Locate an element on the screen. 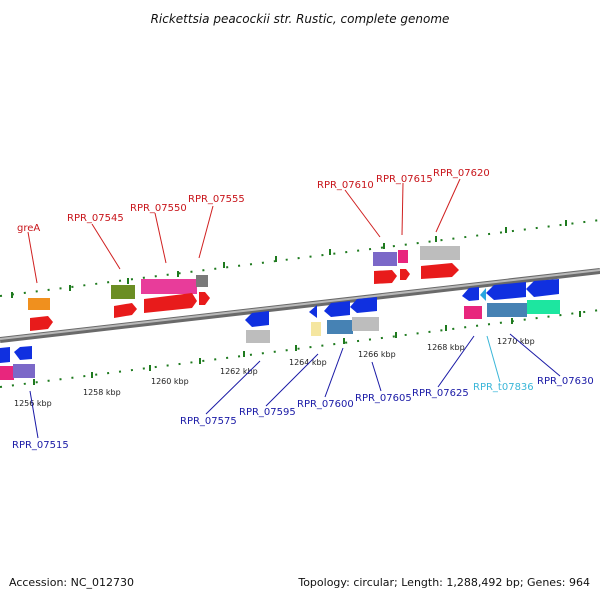 The height and width of the screenshot is (600, 600). tick-label: 1268 kbp is located at coordinates (446, 347).